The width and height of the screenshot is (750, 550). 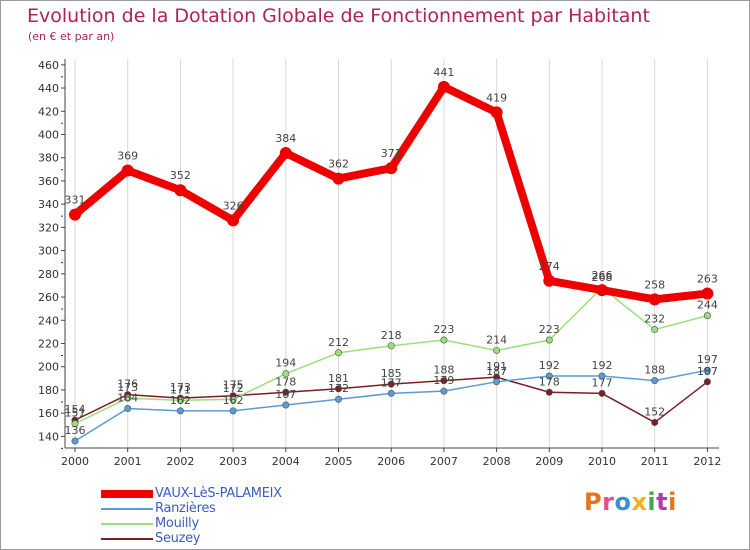 I want to click on y-tick-label: 380, so click(x=48, y=158).